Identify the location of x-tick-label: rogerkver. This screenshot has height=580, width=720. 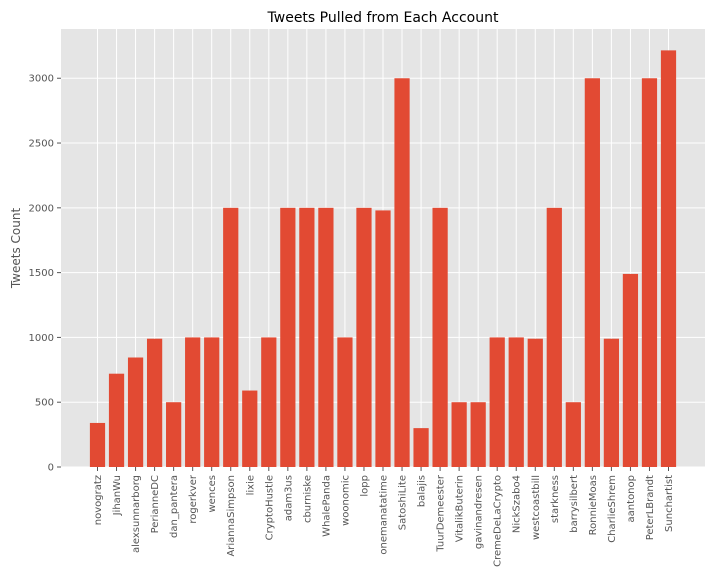
(193, 498).